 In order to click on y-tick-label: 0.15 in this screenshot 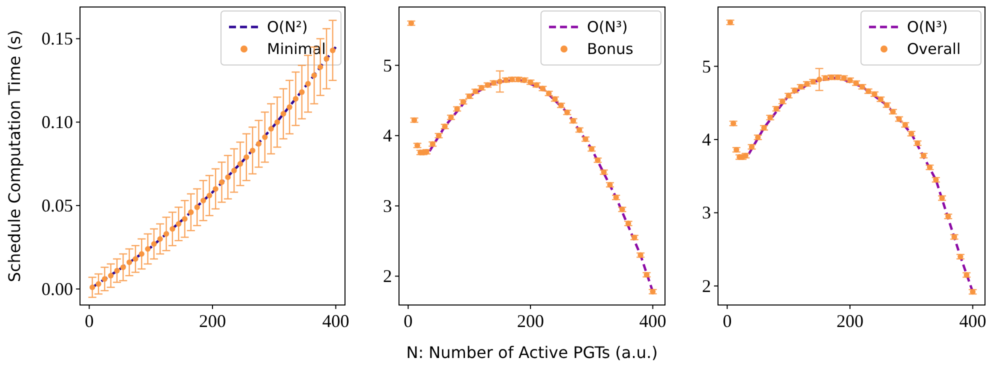, I will do `click(57, 38)`.